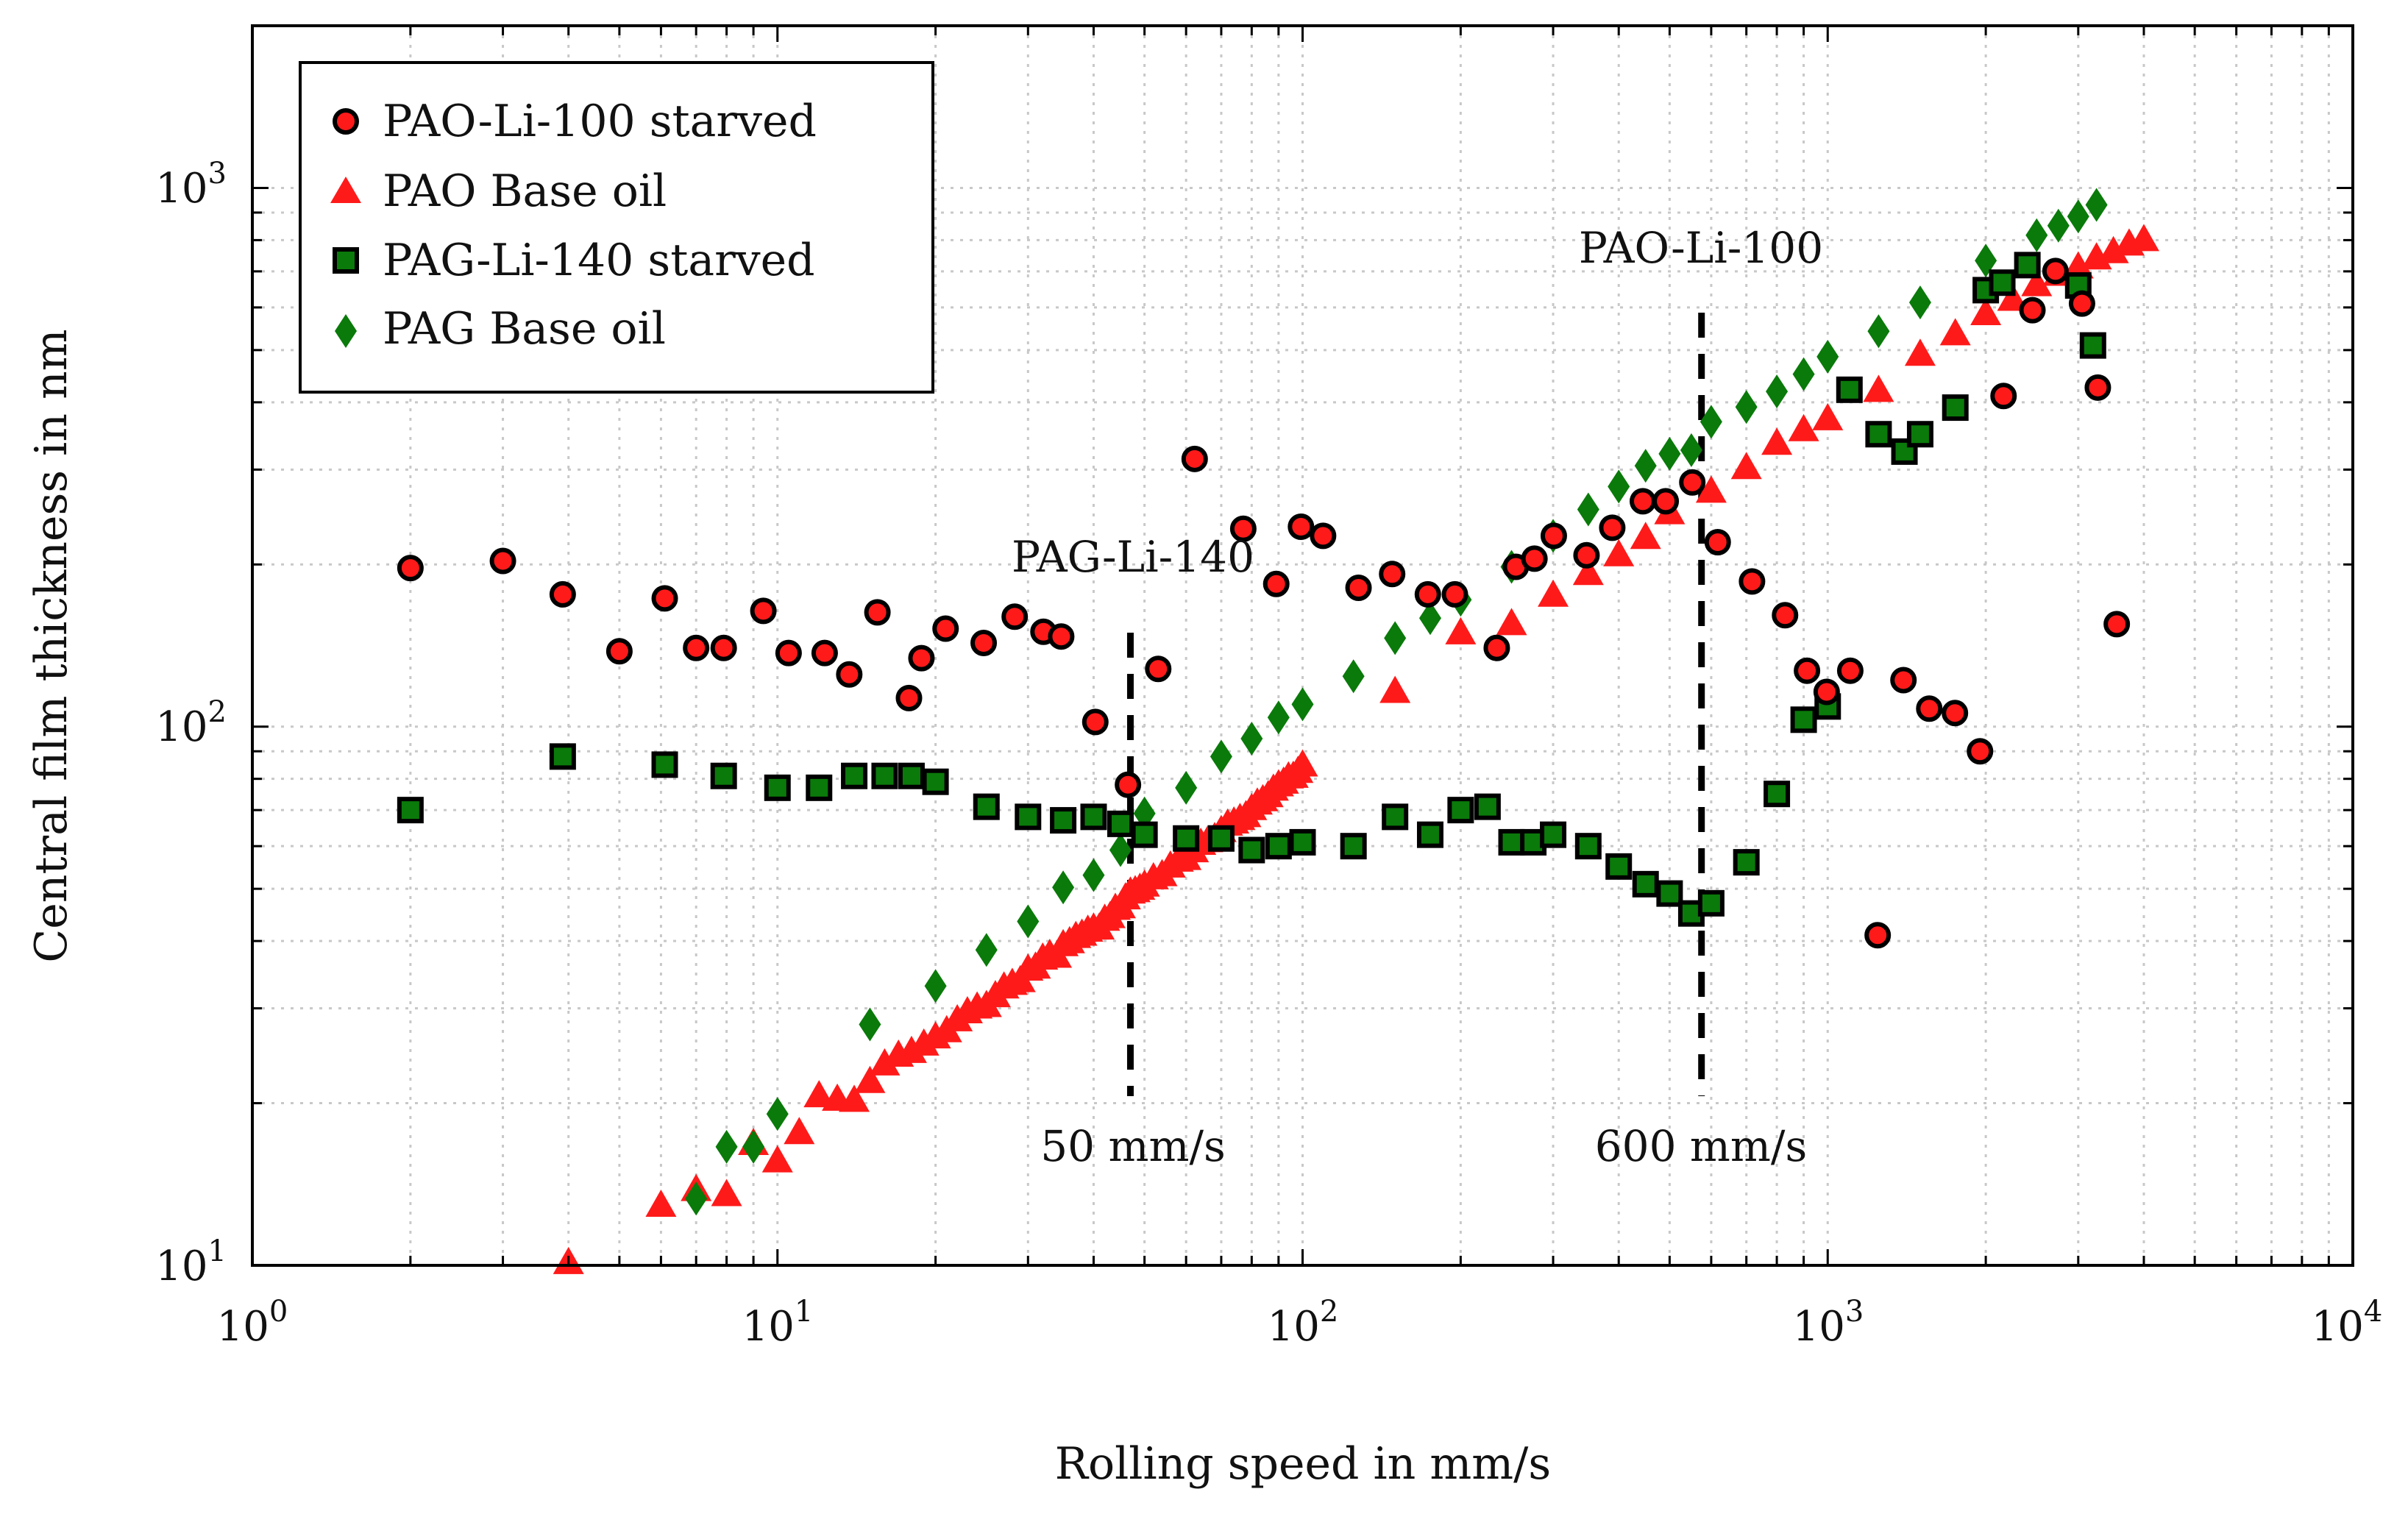  Describe the element at coordinates (500, 329) in the screenshot. I see `legend-item-pag-base-oil: PAG Base oil` at that location.